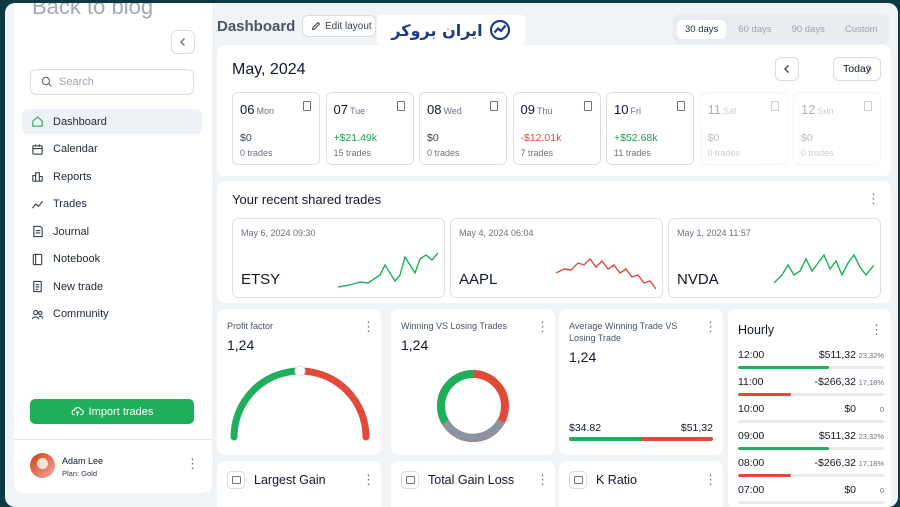 Image resolution: width=900 pixels, height=507 pixels. I want to click on tab-30-days: 30 days, so click(702, 29).